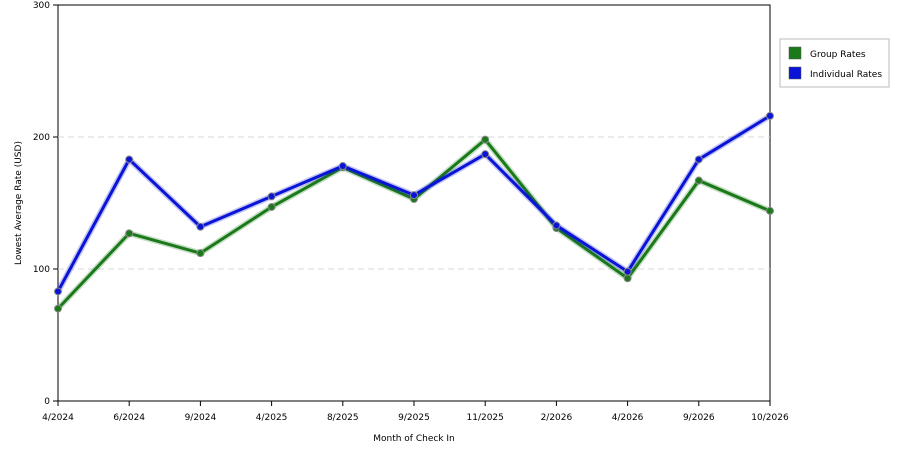 Image resolution: width=900 pixels, height=450 pixels. I want to click on x-tick-label: 6/2024, so click(129, 418).